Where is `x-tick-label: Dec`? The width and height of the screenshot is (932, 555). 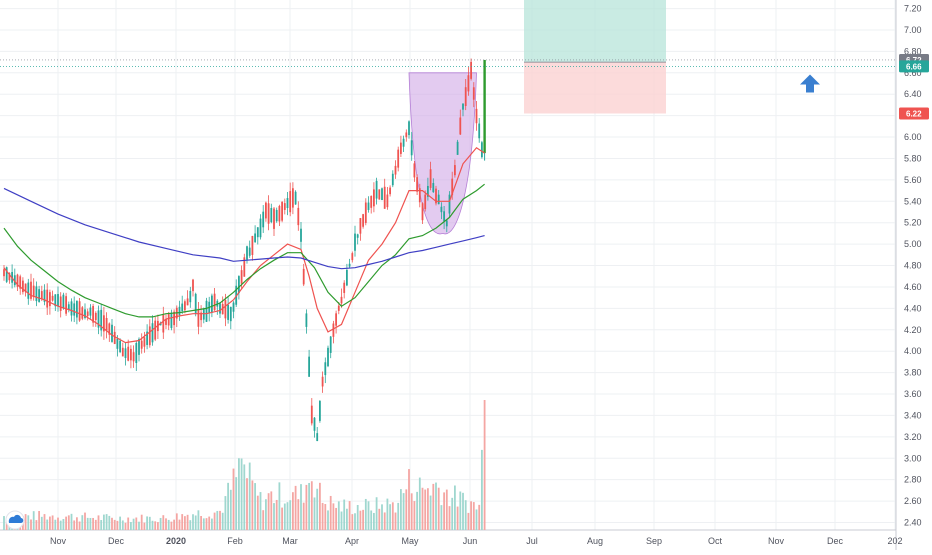
x-tick-label: Dec is located at coordinates (116, 541).